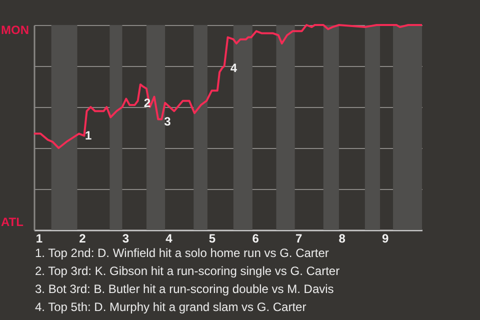 The image size is (480, 320). I want to click on x-tick-label: 4, so click(169, 239).